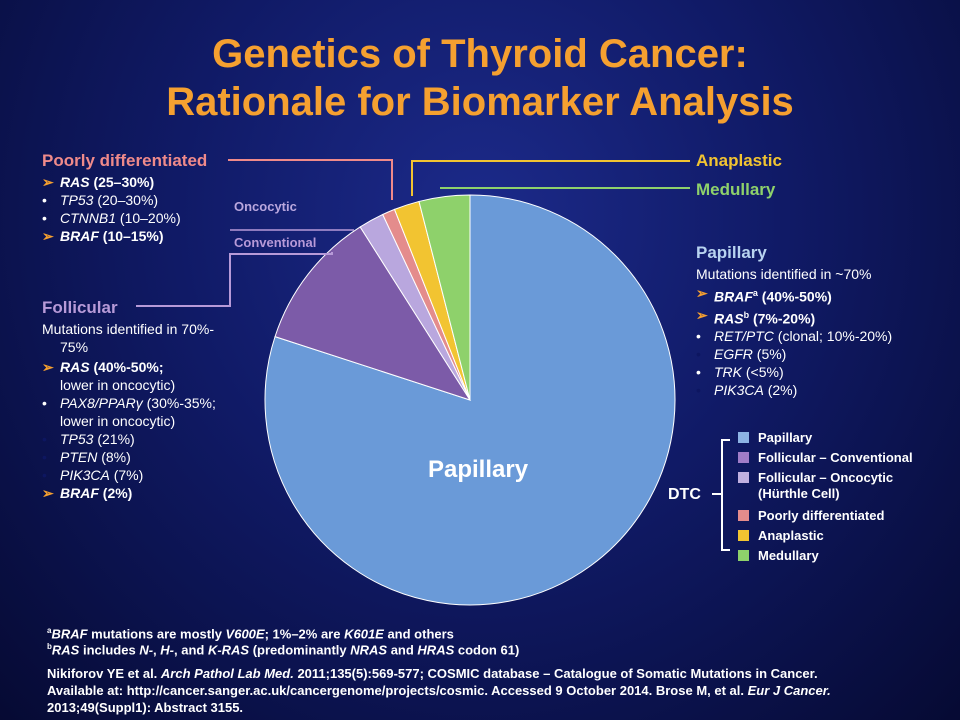 Image resolution: width=960 pixels, height=720 pixels. Describe the element at coordinates (741, 354) in the screenshot. I see `papillary-item: • EGFR (5%)` at that location.